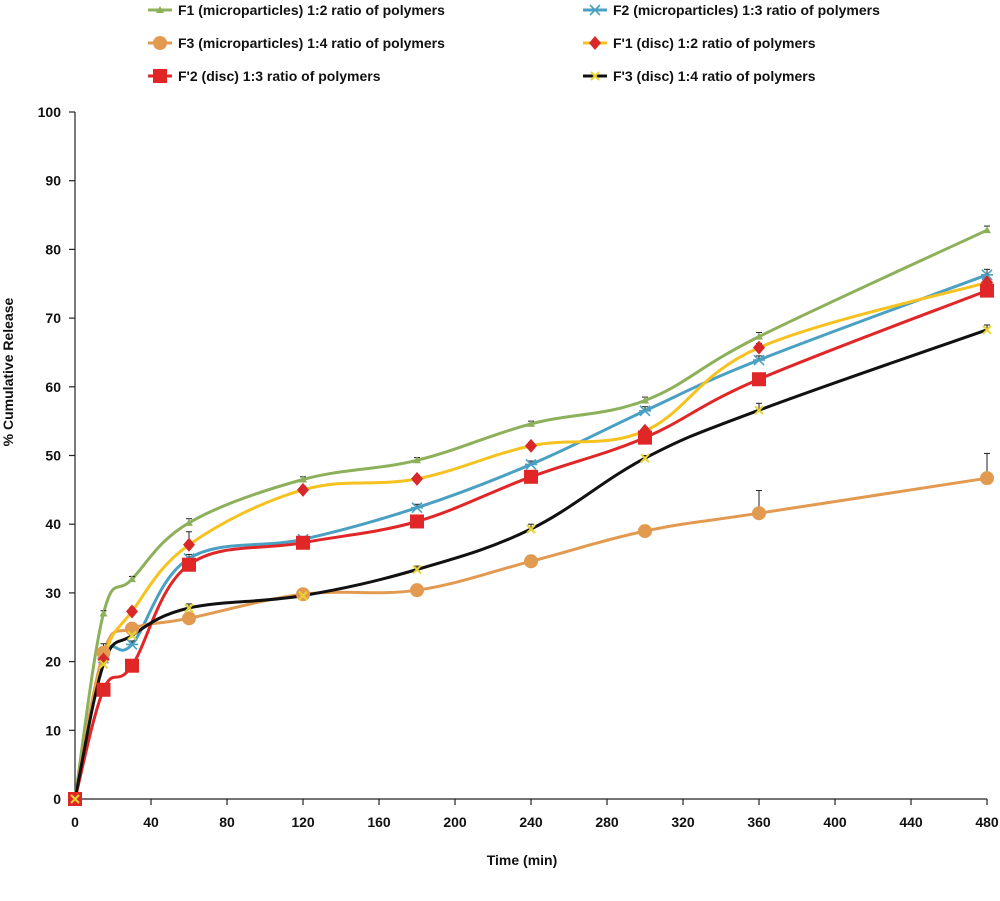 The width and height of the screenshot is (1000, 901). What do you see at coordinates (835, 822) in the screenshot?
I see `x-tick-label: 400` at bounding box center [835, 822].